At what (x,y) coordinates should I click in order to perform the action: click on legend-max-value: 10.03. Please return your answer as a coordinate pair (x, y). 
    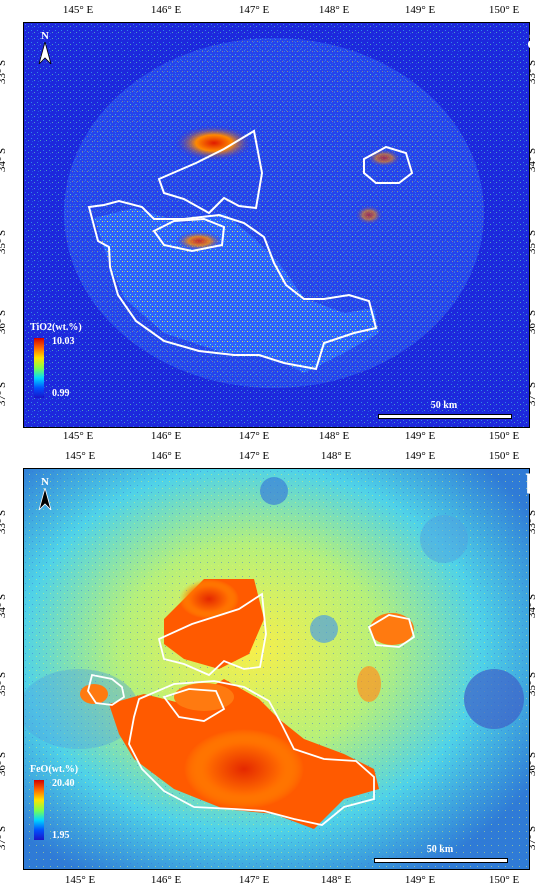
    Looking at the image, I should click on (63, 341).